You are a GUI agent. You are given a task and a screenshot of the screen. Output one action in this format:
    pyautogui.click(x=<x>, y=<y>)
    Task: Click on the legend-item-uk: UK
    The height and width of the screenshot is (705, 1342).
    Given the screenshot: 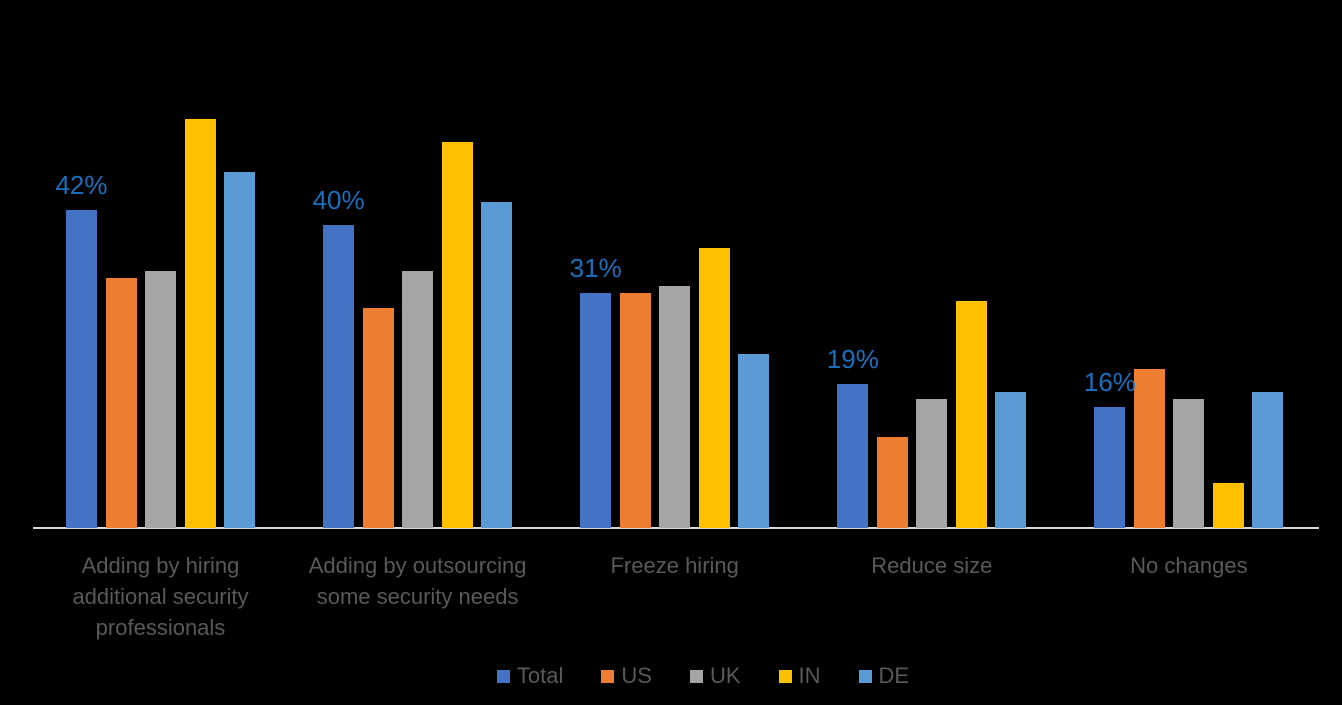 What is the action you would take?
    pyautogui.click(x=715, y=676)
    